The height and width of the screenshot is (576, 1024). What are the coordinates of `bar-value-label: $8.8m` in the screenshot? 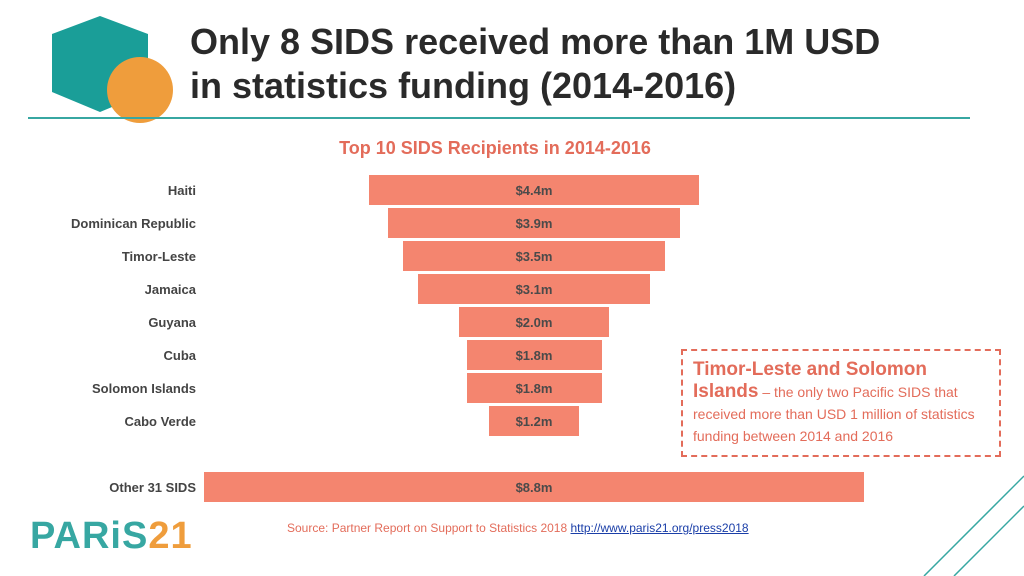 It's located at (534, 487).